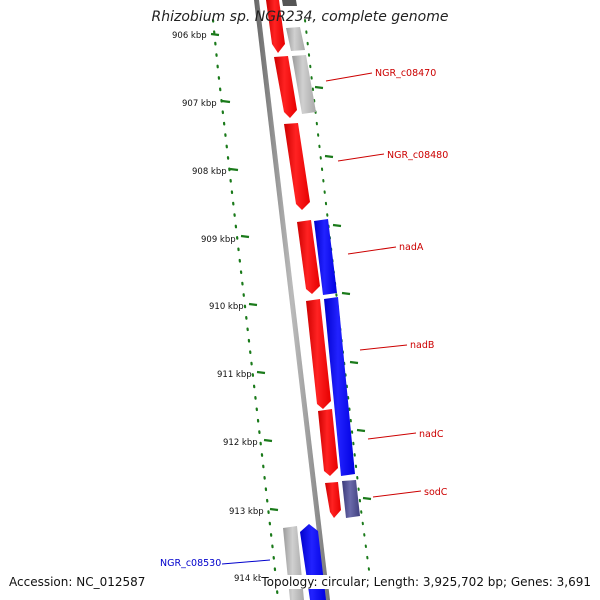  What do you see at coordinates (240, 443) in the screenshot?
I see `tick-label: 912 kbp` at bounding box center [240, 443].